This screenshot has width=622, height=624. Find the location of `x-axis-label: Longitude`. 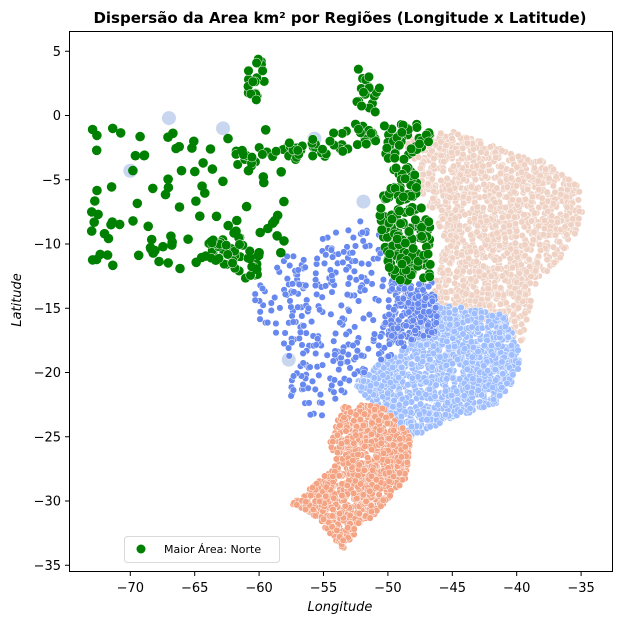

x-axis-label: Longitude is located at coordinates (340, 607).